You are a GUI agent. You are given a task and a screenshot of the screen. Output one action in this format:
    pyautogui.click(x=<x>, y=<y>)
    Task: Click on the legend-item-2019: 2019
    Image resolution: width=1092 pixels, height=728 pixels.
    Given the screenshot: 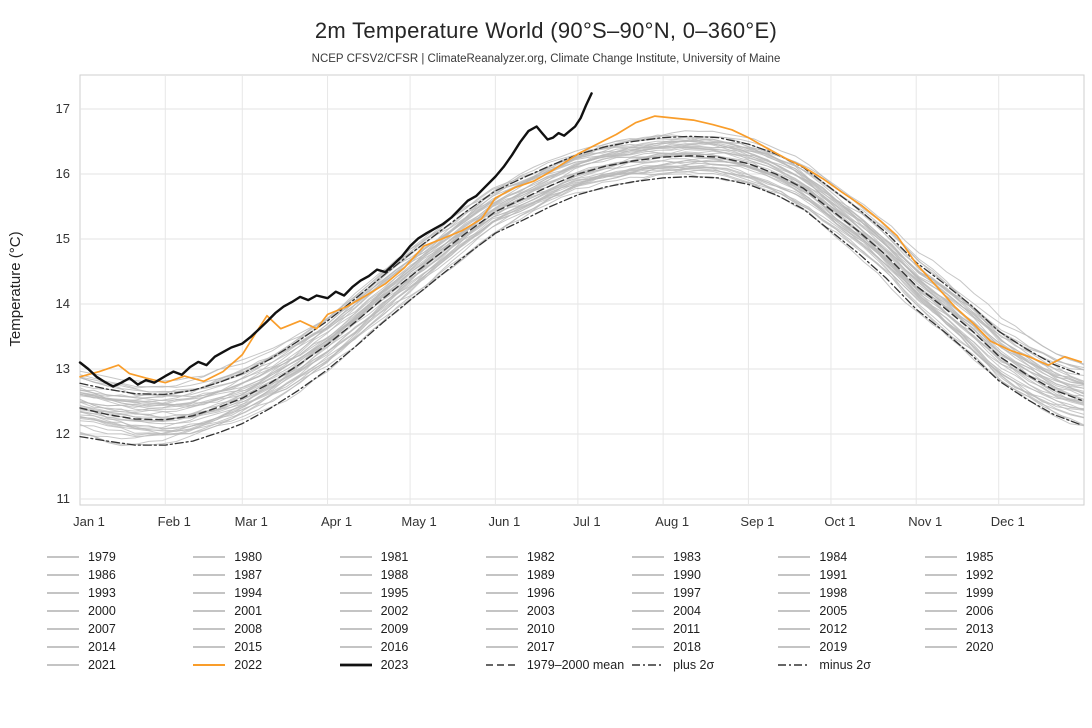 What is the action you would take?
    pyautogui.click(x=847, y=647)
    